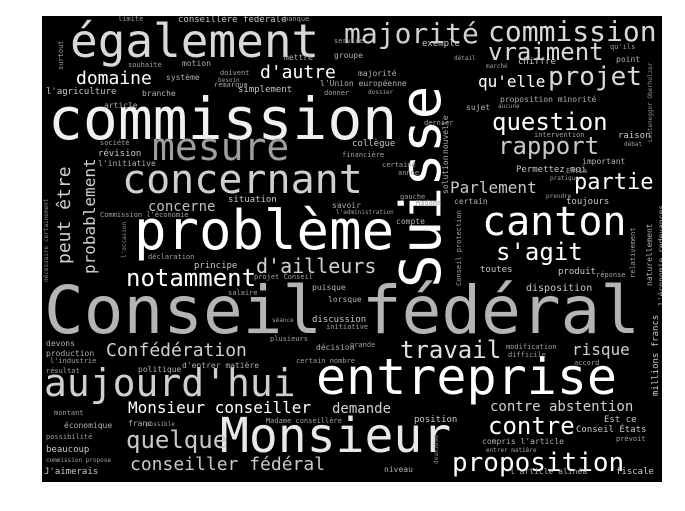 The image size is (685, 511). Describe the element at coordinates (614, 182) in the screenshot. I see `word: partie` at that location.